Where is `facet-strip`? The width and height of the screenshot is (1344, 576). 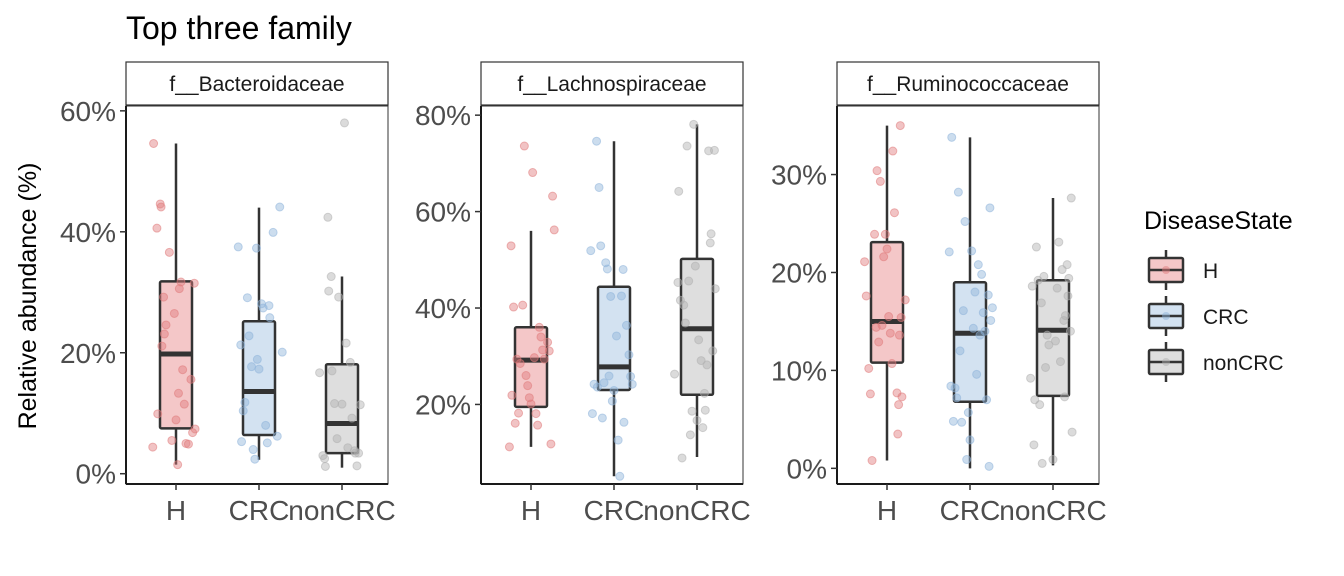 facet-strip is located at coordinates (612, 83).